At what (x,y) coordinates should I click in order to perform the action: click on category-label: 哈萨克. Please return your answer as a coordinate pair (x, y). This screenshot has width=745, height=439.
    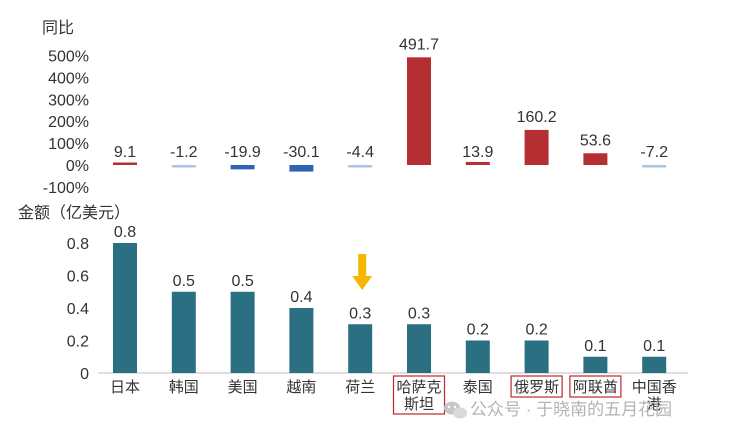
    Looking at the image, I should click on (418, 387).